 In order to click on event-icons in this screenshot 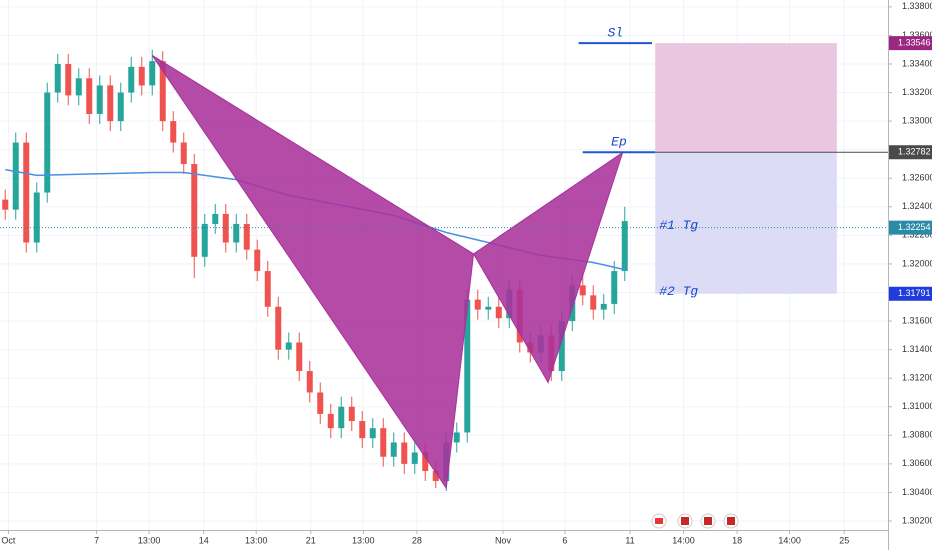, I will do `click(695, 521)`.